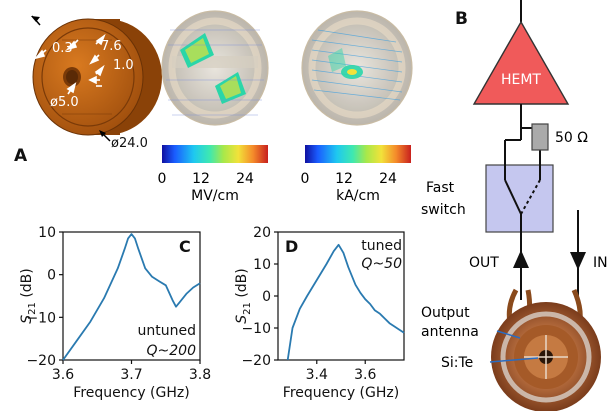 Image resolution: width=611 pixels, height=411 pixels. Describe the element at coordinates (69, 64) in the screenshot. I see `dimension-arrows` at that location.